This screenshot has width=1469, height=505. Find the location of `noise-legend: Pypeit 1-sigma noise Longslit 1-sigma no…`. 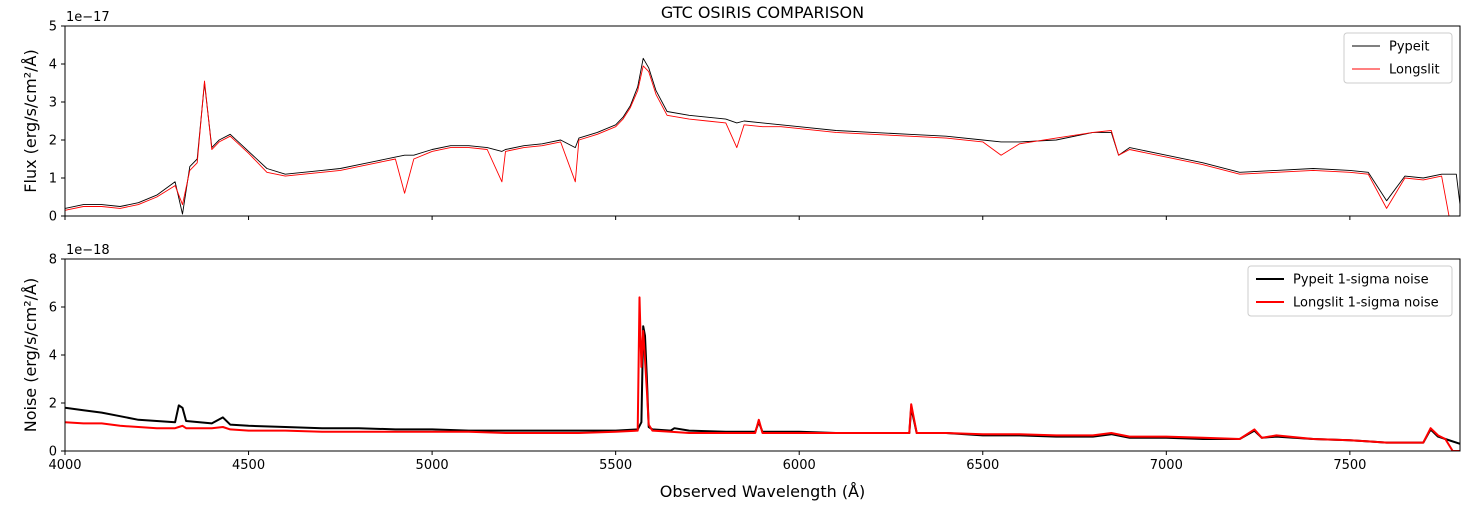

noise-legend: Pypeit 1-sigma noise Longslit 1-sigma no… is located at coordinates (1350, 291).